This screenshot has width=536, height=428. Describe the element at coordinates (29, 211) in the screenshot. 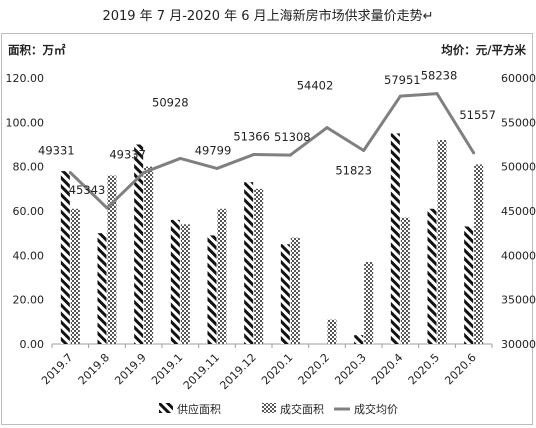

I see `left-tick-label: 60.00` at that location.